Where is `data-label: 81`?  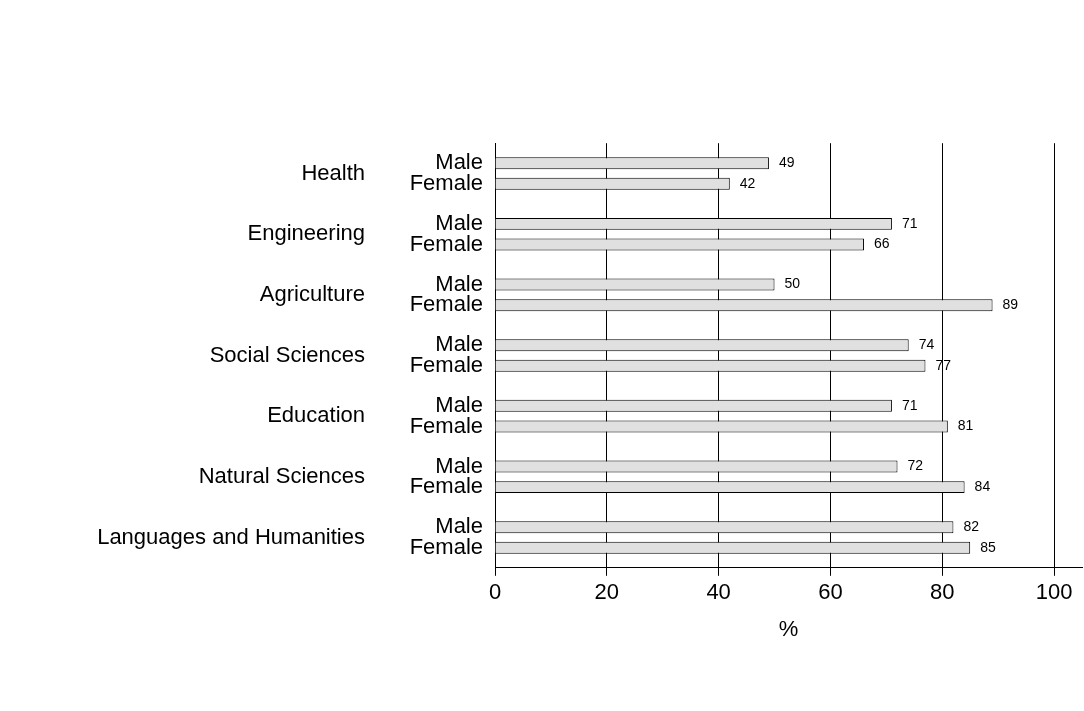
data-label: 81 is located at coordinates (965, 425).